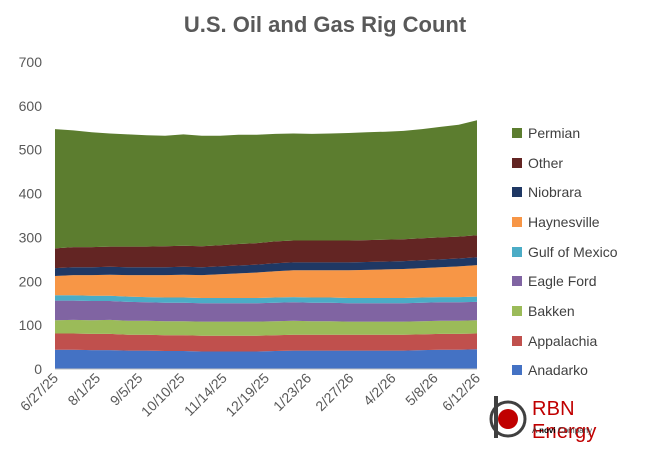 This screenshot has height=453, width=650. What do you see at coordinates (325, 24) in the screenshot?
I see `chart-title: U.S. Oil and Gas Rig Count` at bounding box center [325, 24].